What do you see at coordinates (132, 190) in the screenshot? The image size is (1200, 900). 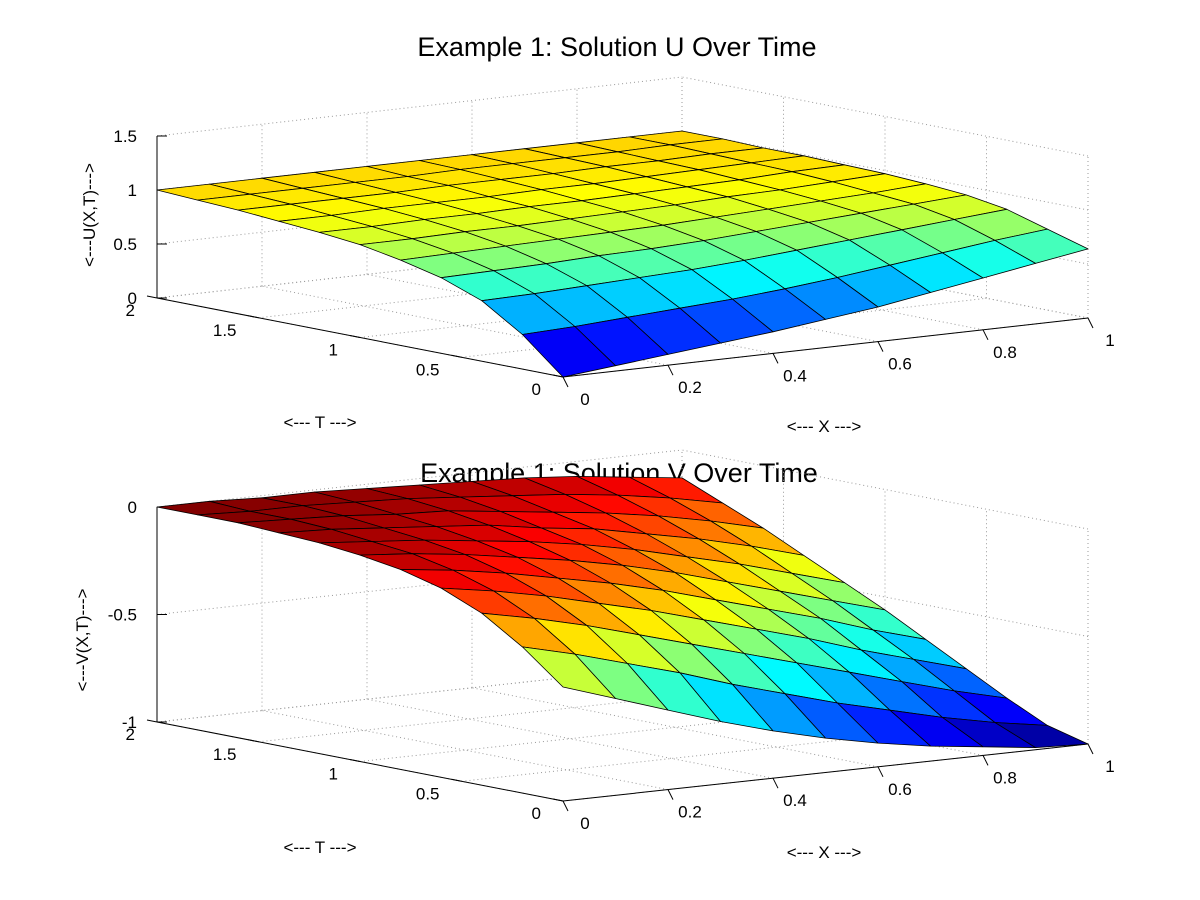 I see `z-tick-label: 1` at bounding box center [132, 190].